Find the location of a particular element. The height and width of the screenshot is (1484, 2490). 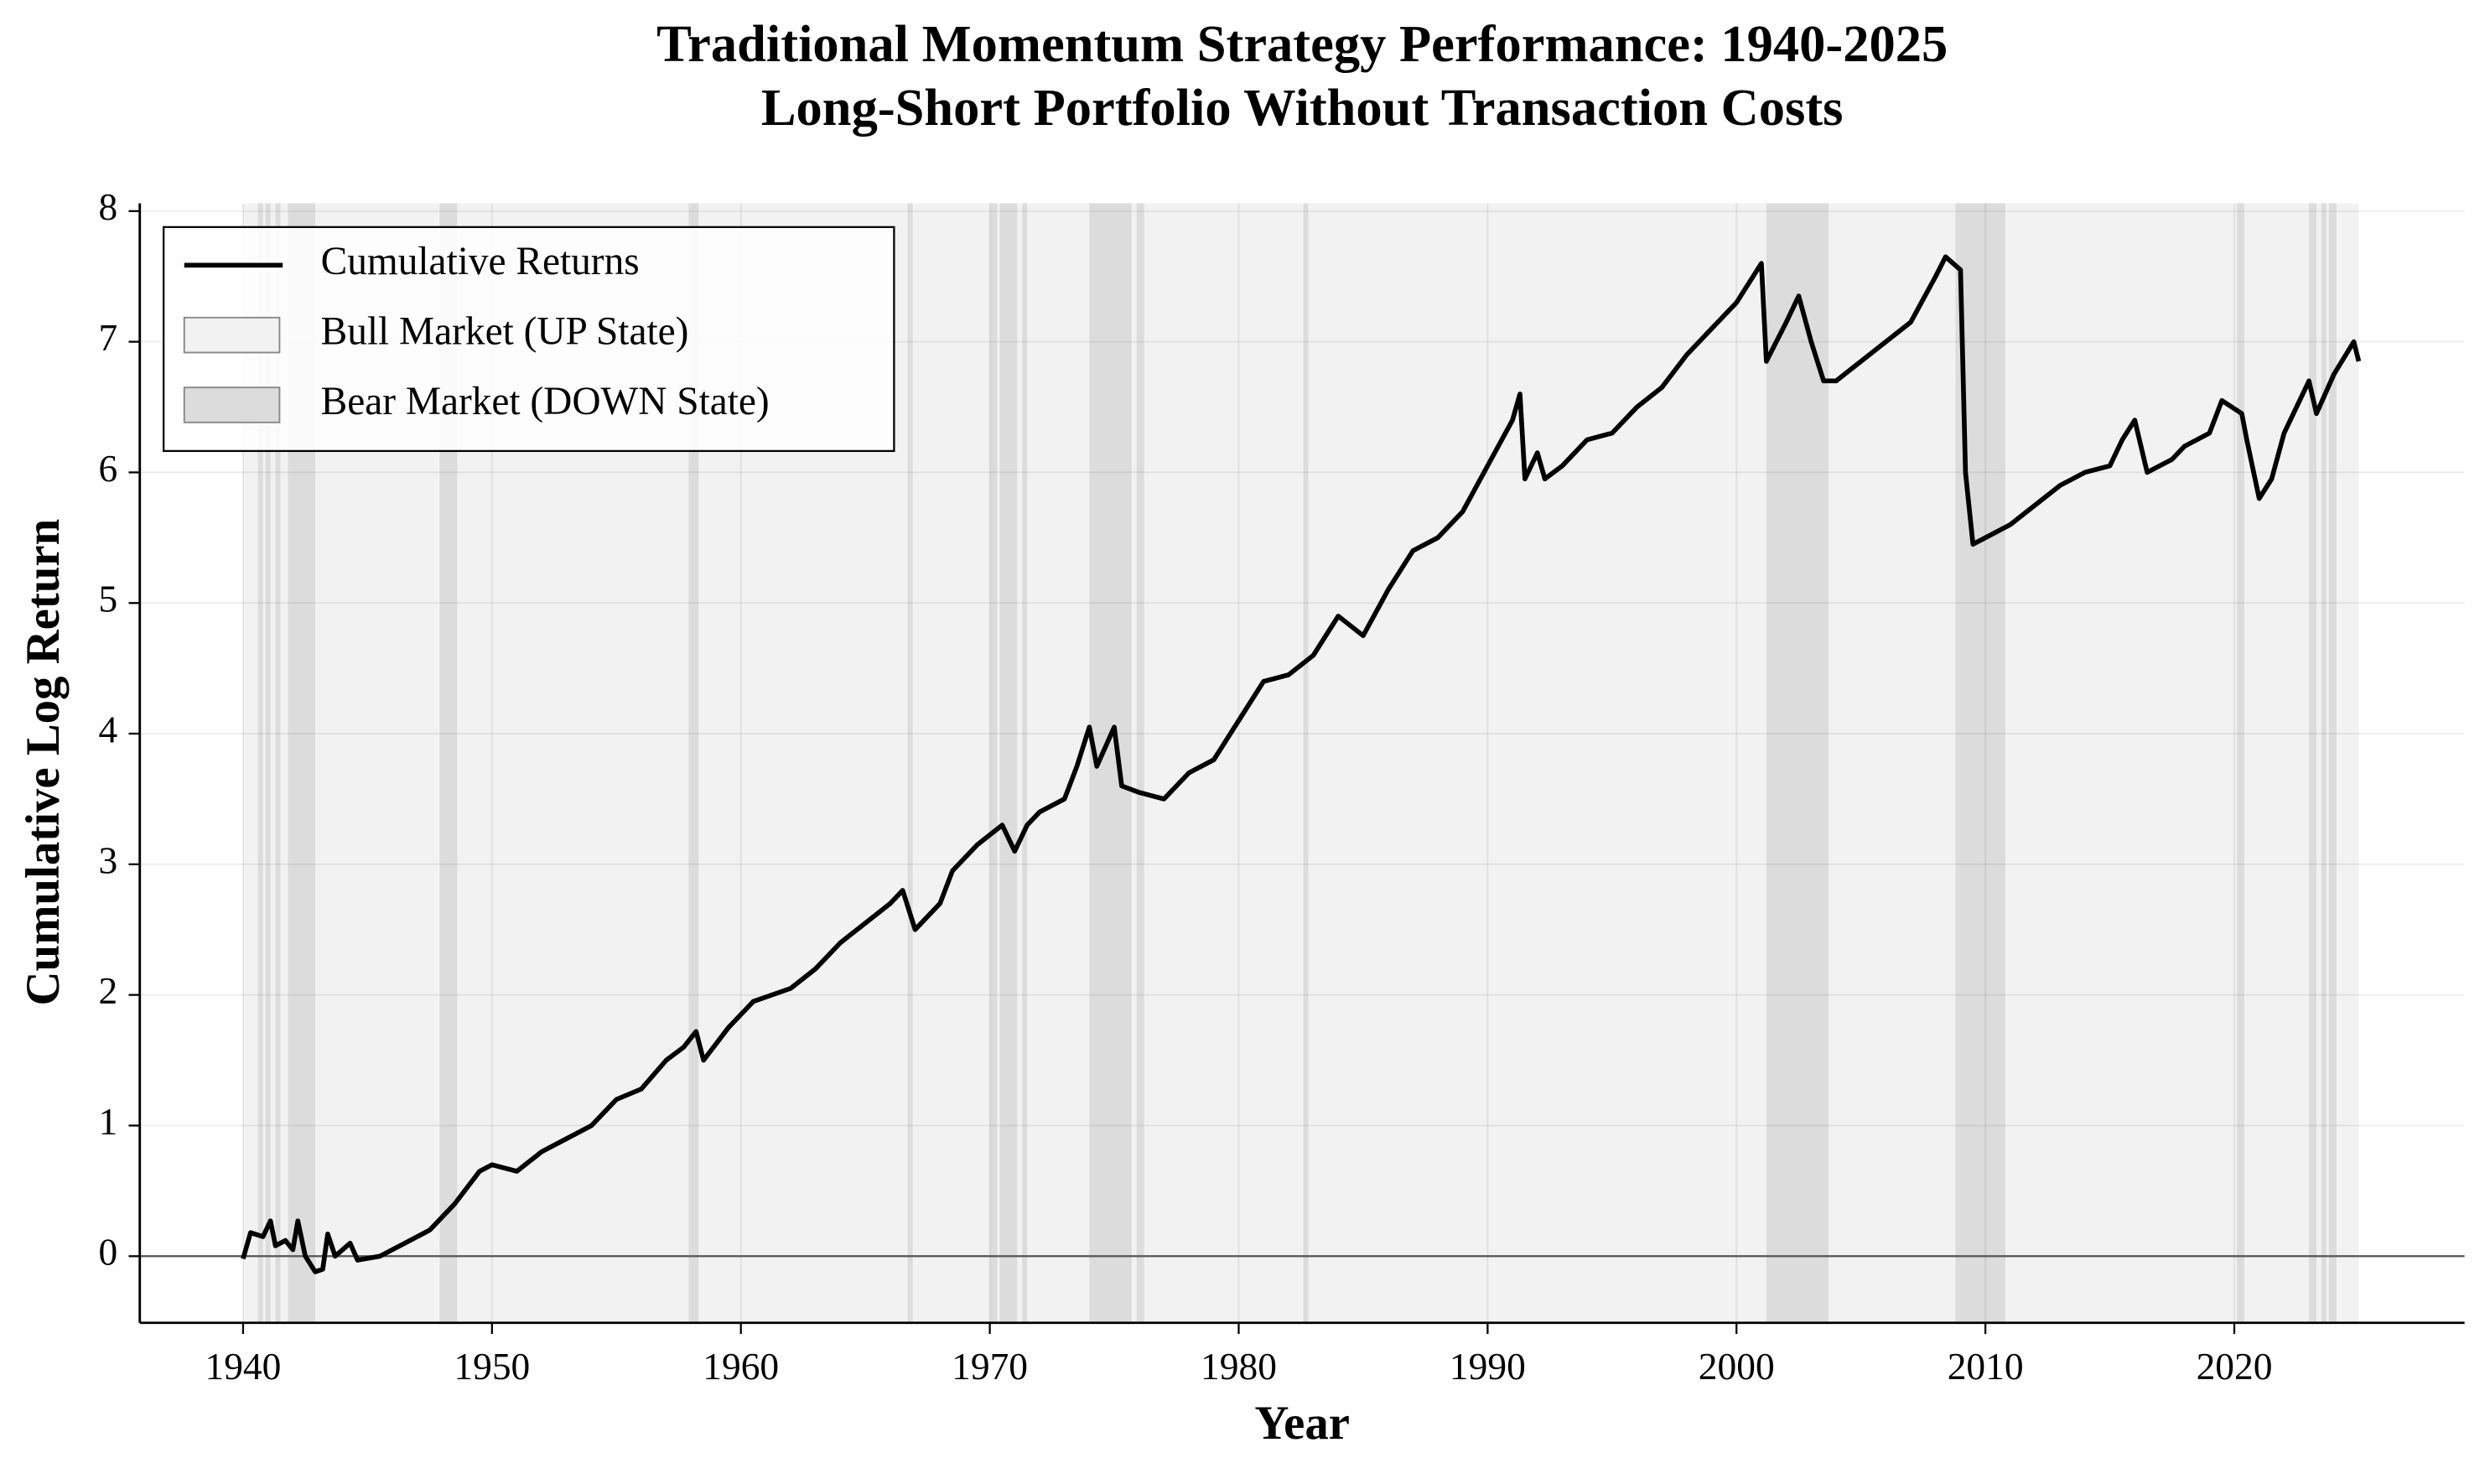

x-tick-label: 1960 is located at coordinates (741, 1366).